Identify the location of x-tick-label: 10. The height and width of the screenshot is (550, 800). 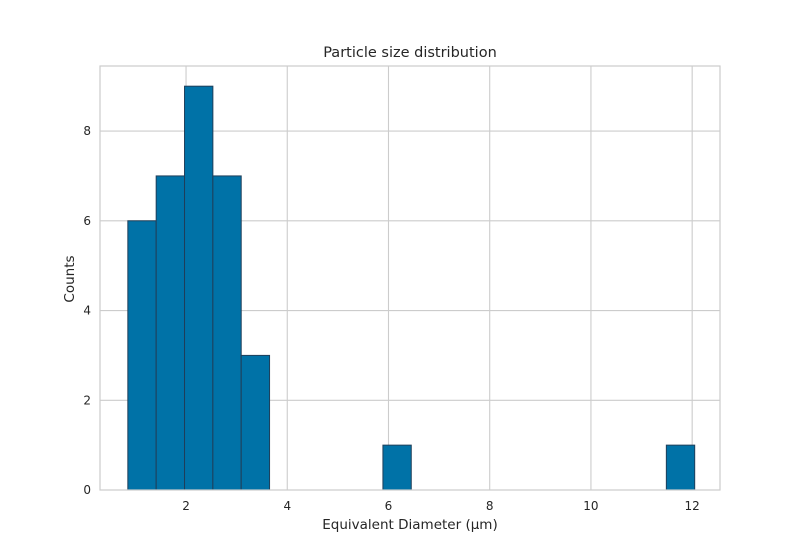
(590, 506).